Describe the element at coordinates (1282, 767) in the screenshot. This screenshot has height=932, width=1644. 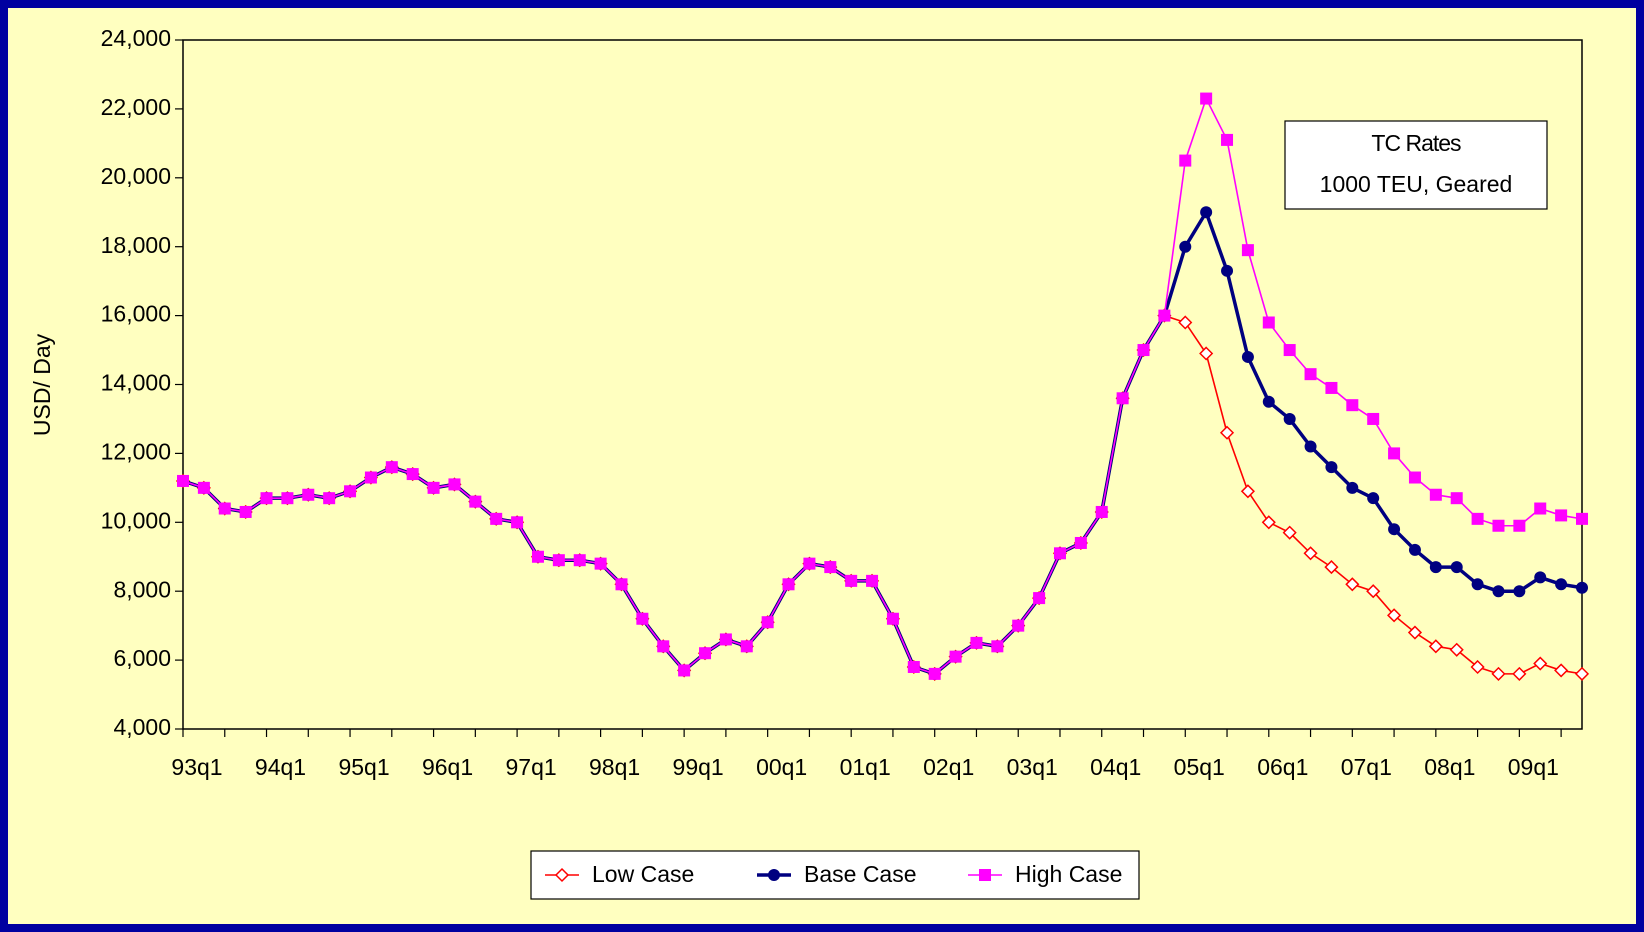
I see `x-tick-label: 06q1` at that location.